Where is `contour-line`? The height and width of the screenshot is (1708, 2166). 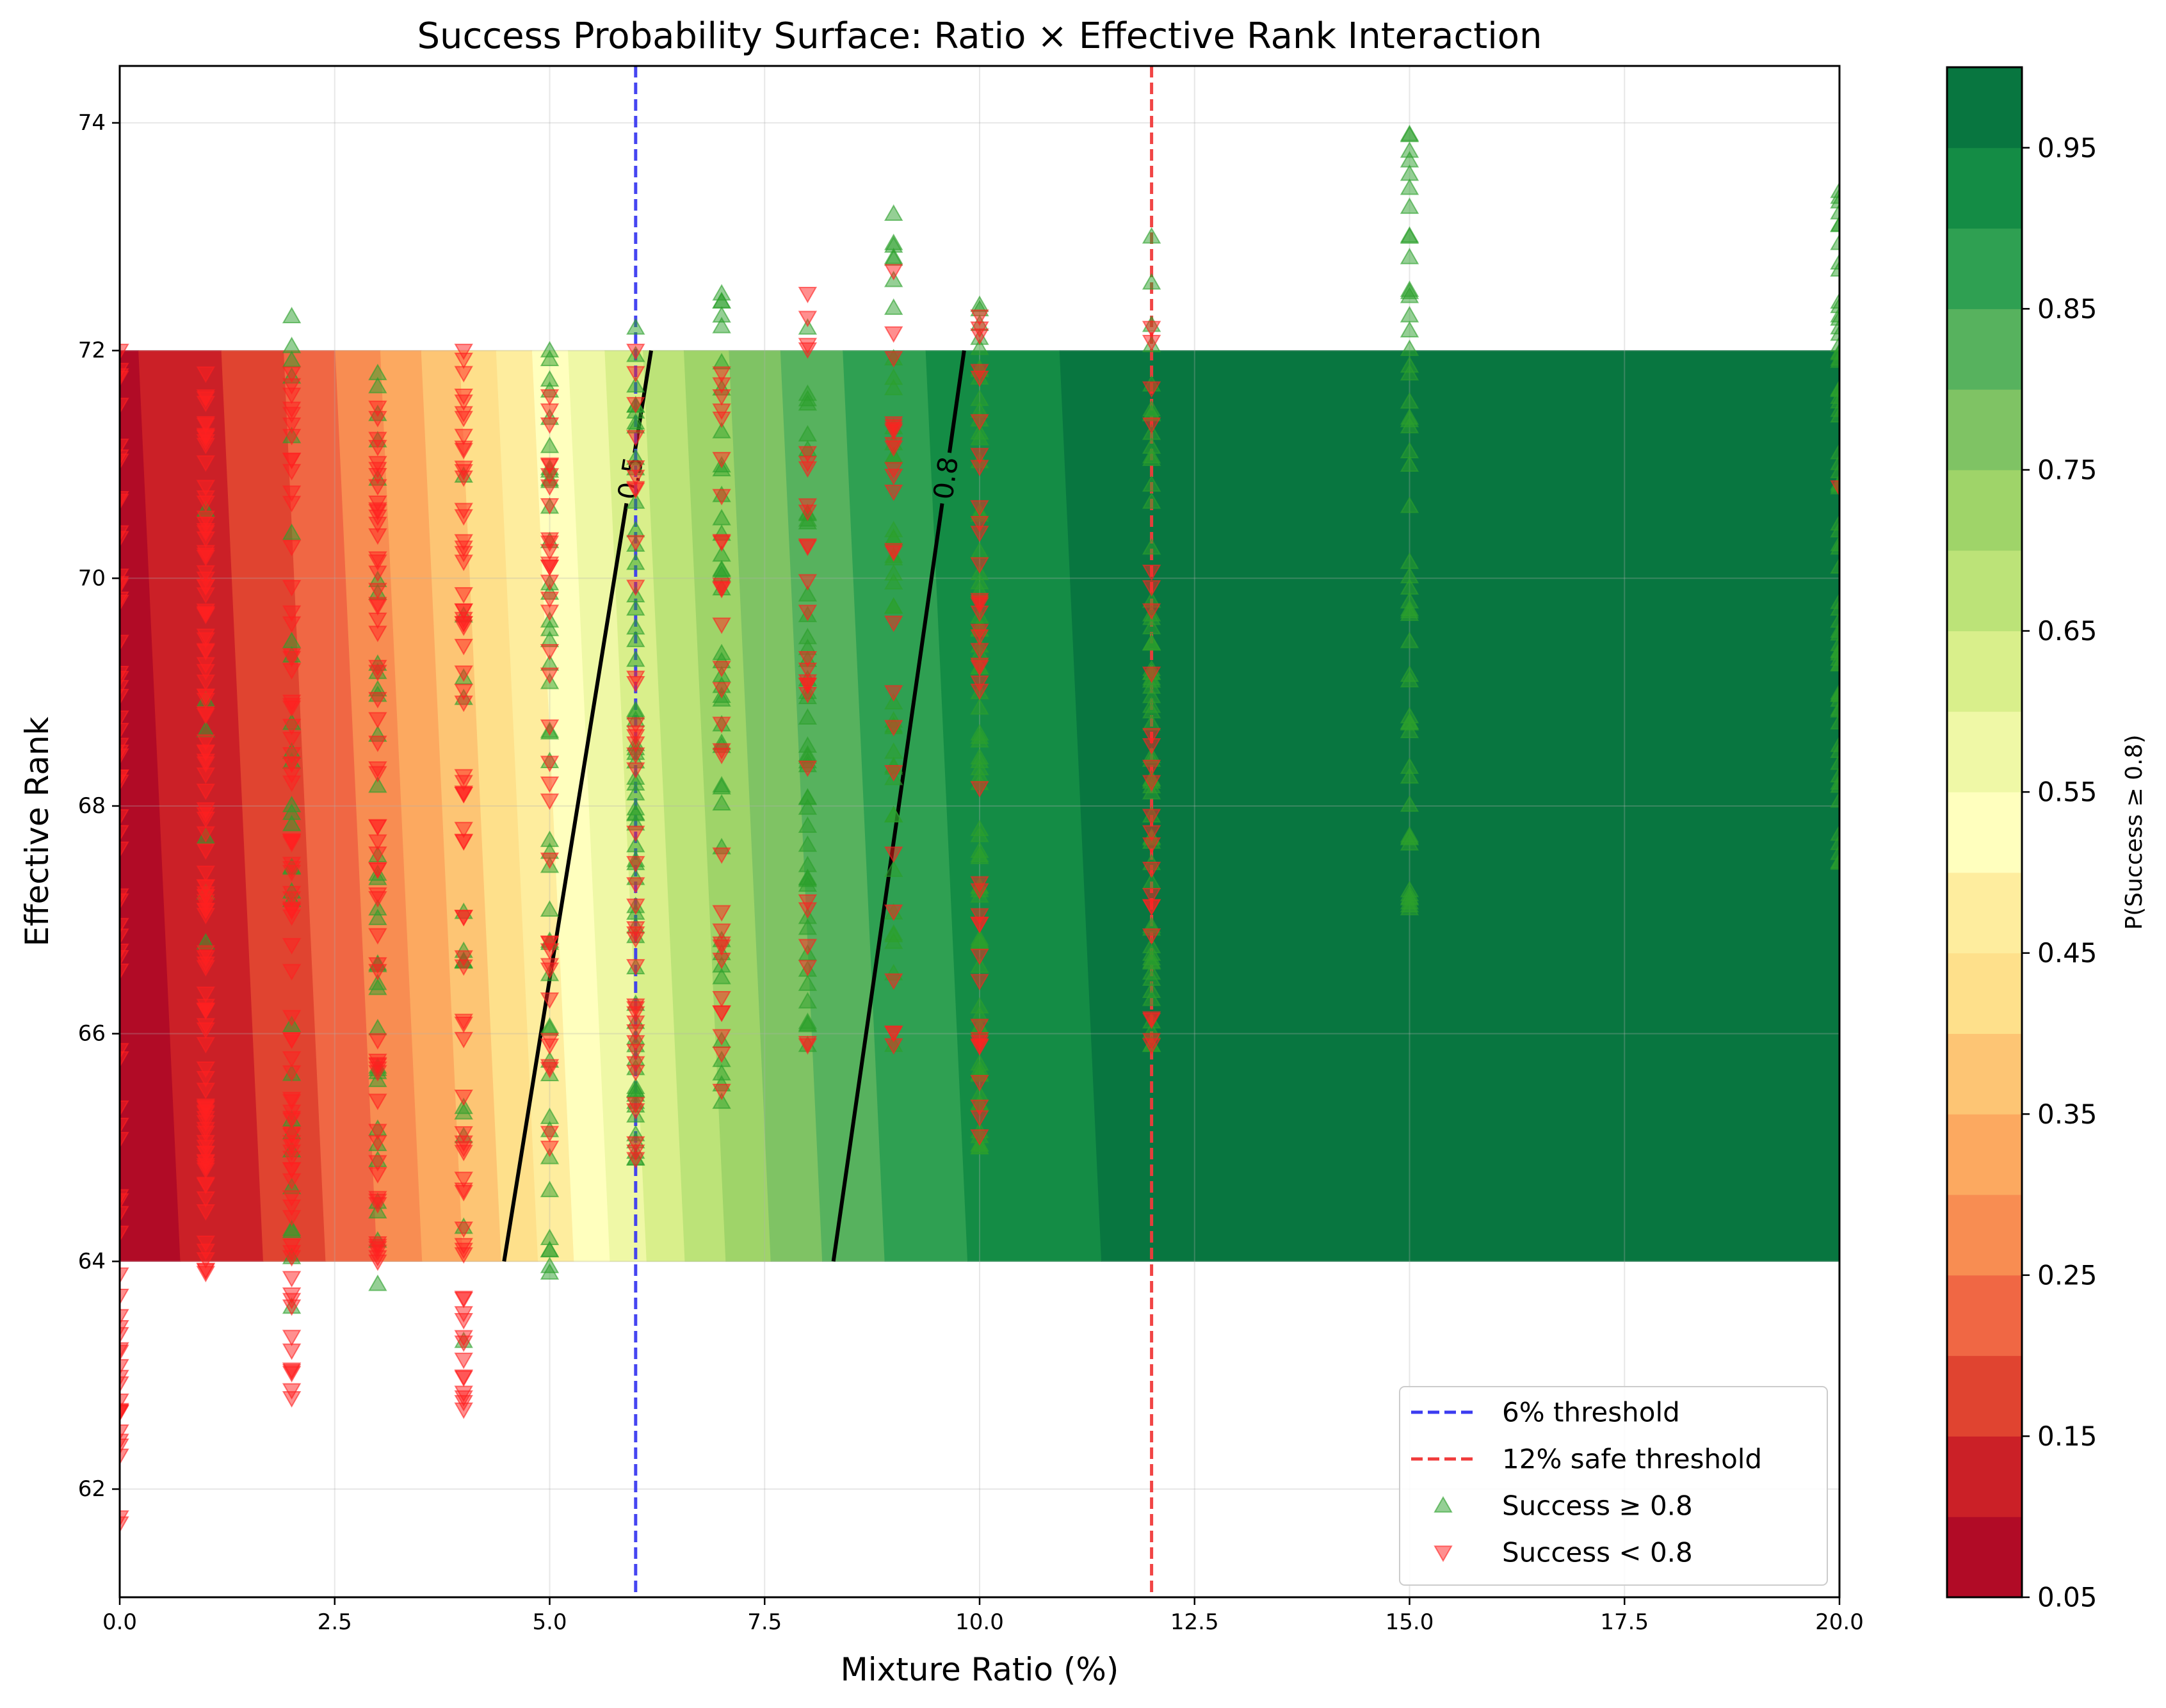
contour-line is located at coordinates (956, 402).